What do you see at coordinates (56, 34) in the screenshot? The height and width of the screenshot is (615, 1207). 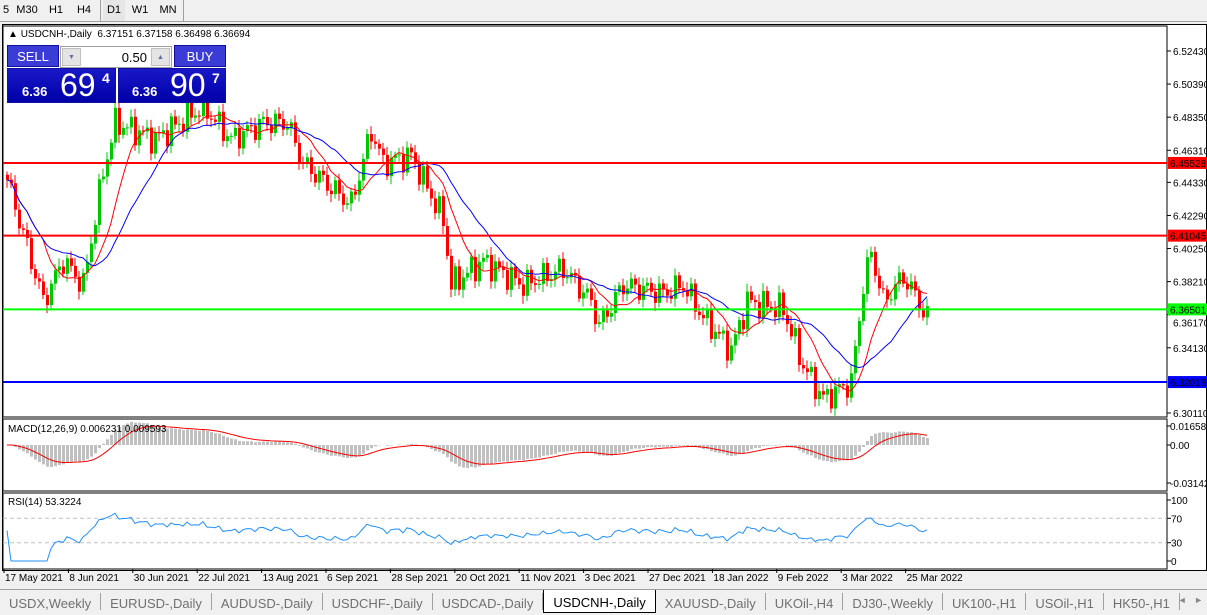 I see `chart-symbol: USDCNH-,Daily` at bounding box center [56, 34].